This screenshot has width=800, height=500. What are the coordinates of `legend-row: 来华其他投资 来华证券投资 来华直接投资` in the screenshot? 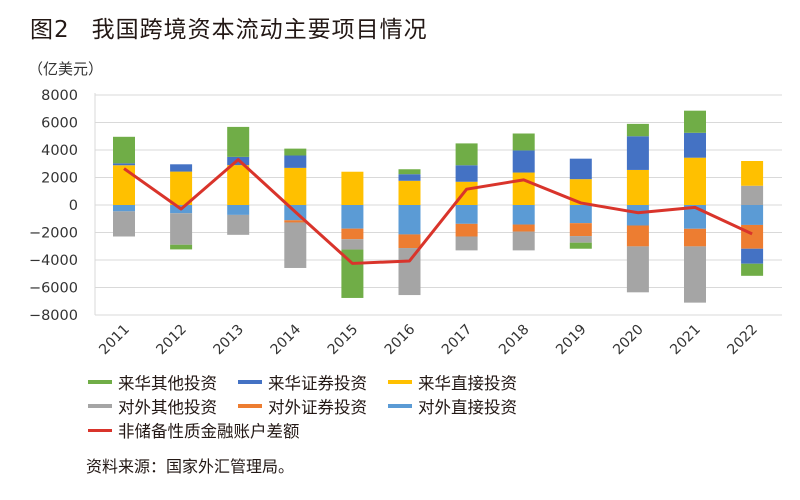 It's located at (313, 382).